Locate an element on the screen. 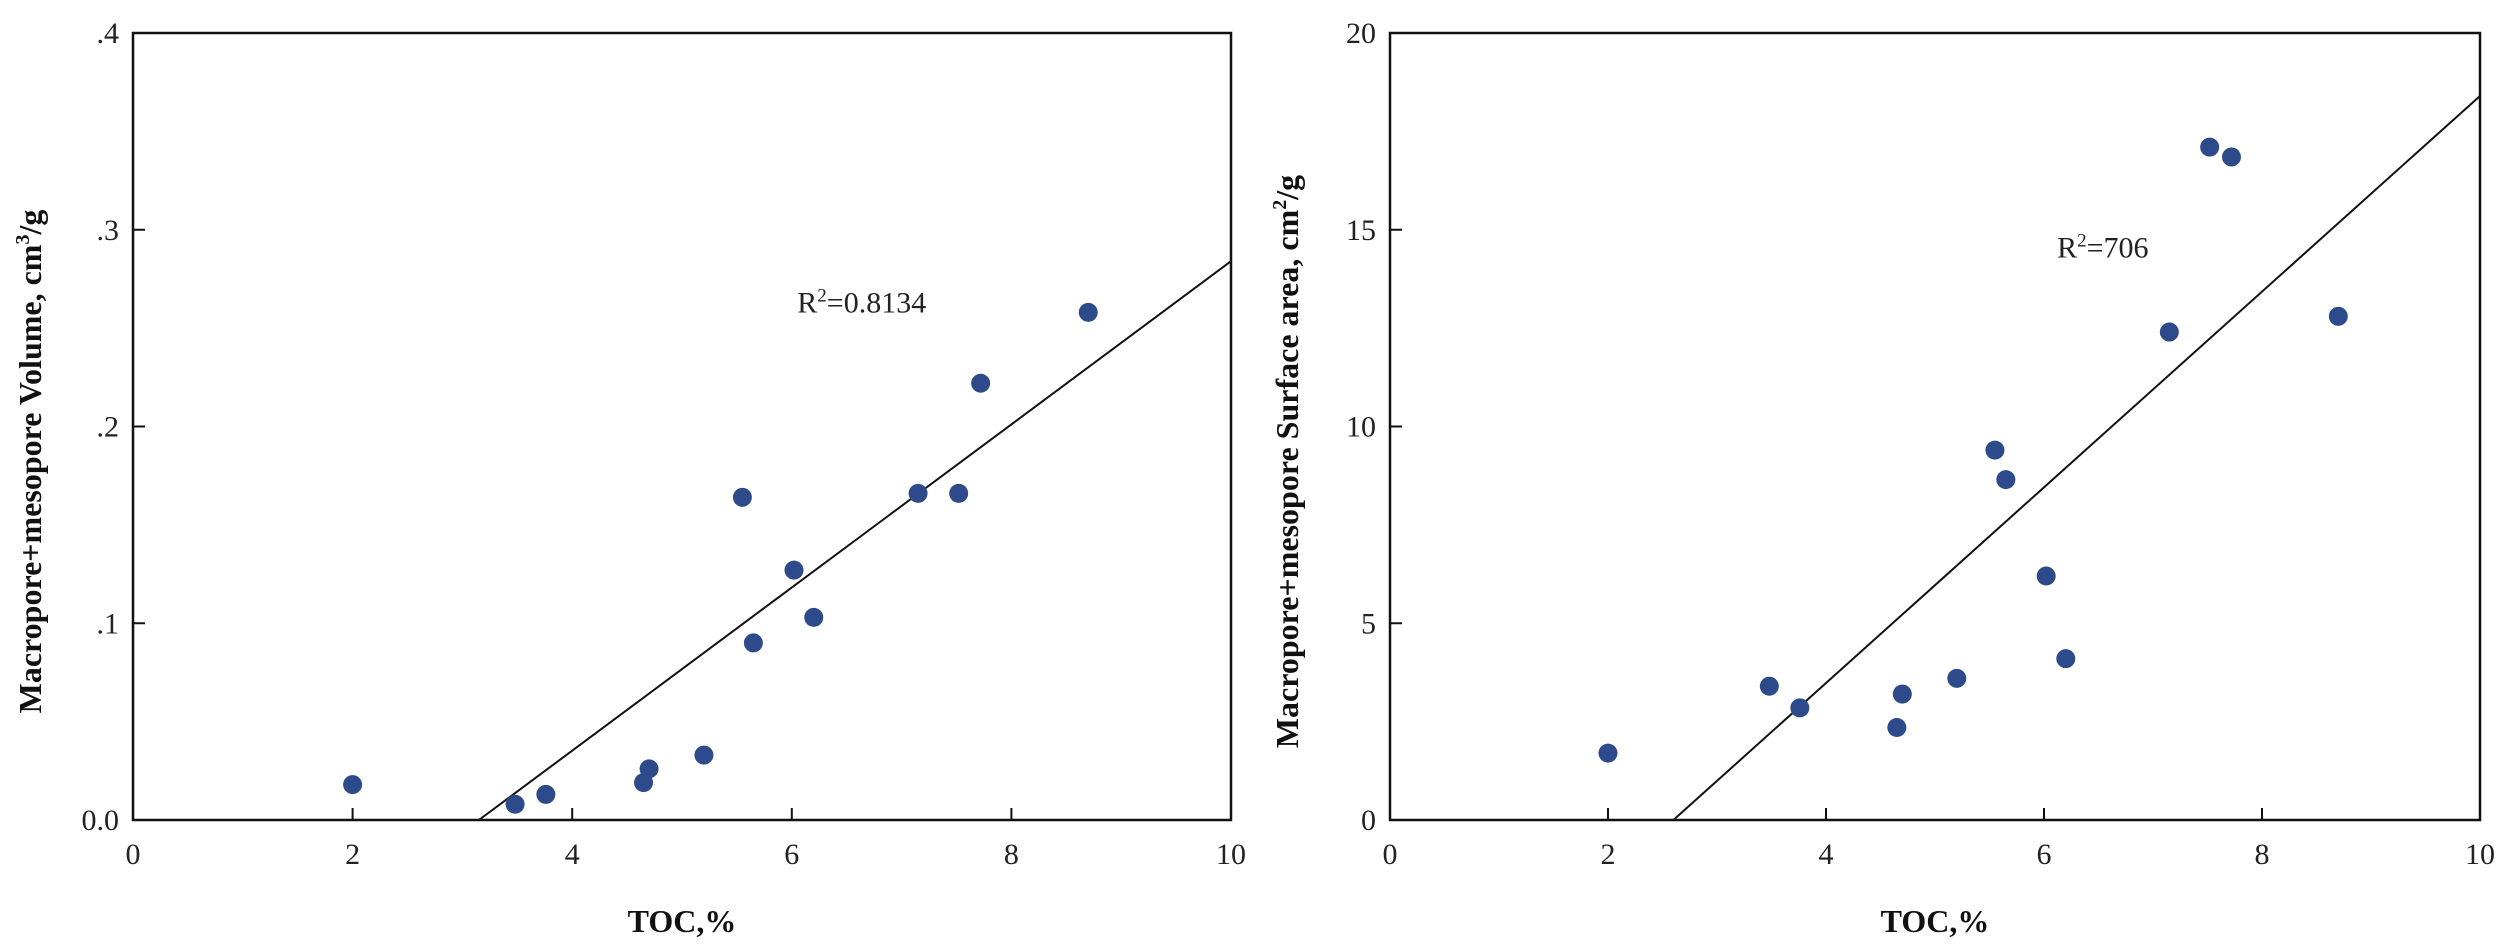 The height and width of the screenshot is (951, 2500). y-tick-label: 5 is located at coordinates (1368, 623).